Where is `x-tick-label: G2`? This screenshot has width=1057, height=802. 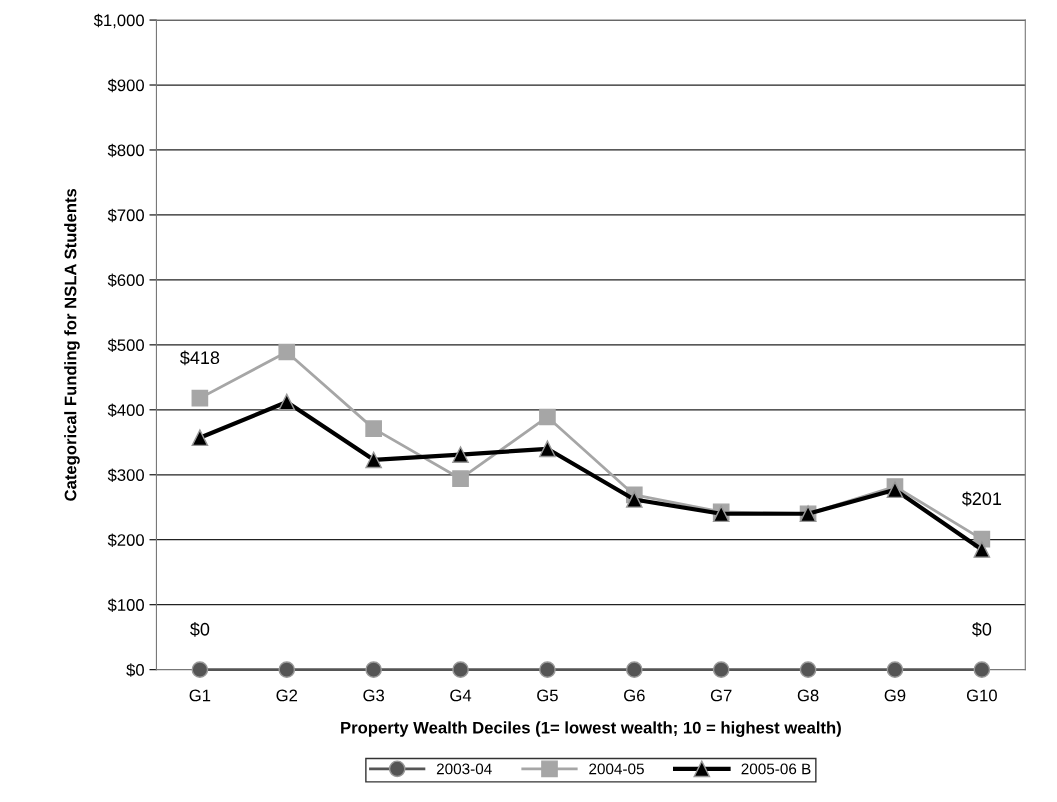
x-tick-label: G2 is located at coordinates (287, 695).